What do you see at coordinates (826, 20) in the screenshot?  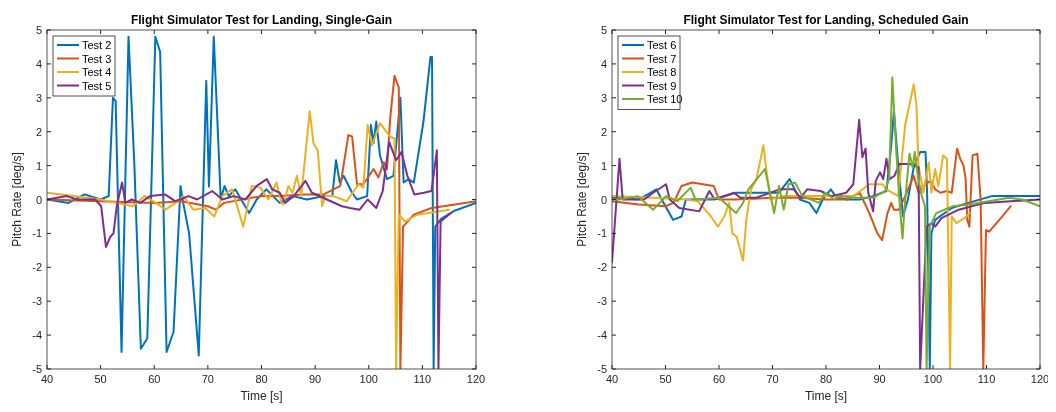 I see `chart-title: Flight Simulator Test for Landing, Scheduled Gain` at bounding box center [826, 20].